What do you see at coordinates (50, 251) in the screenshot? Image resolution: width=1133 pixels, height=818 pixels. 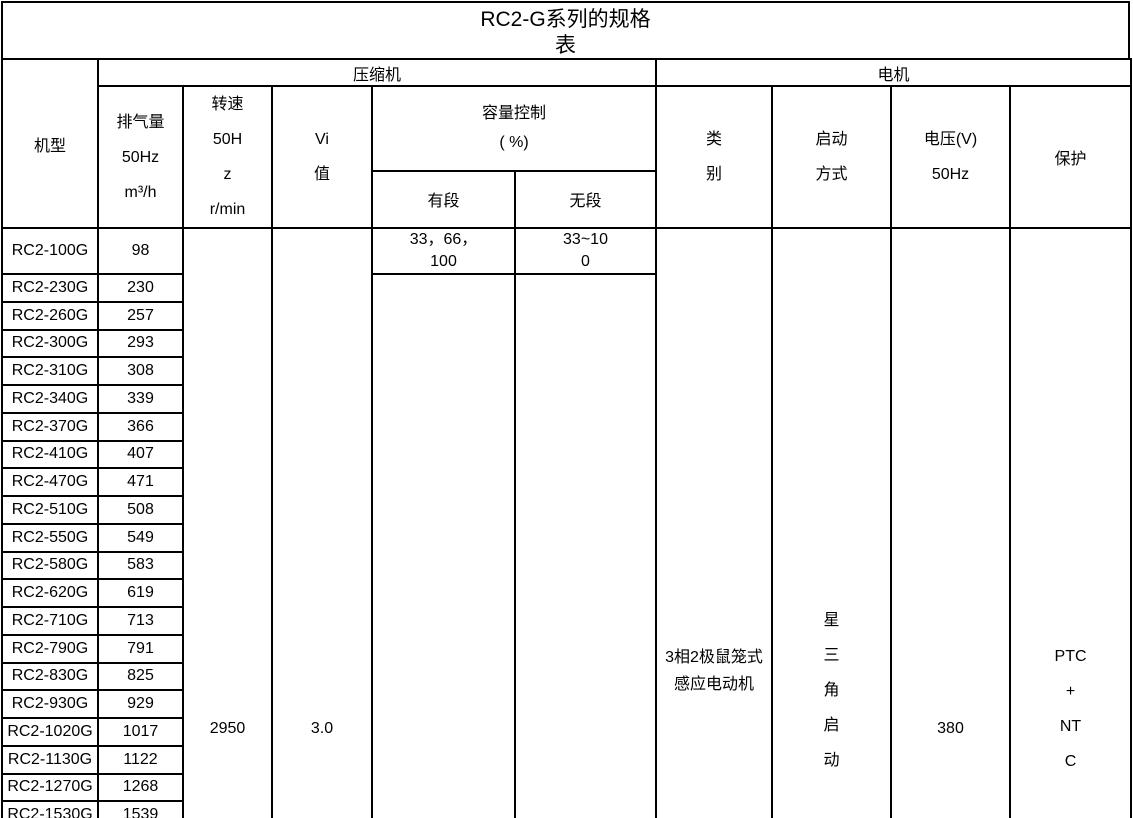 I see `model-cell: RC2-100G` at bounding box center [50, 251].